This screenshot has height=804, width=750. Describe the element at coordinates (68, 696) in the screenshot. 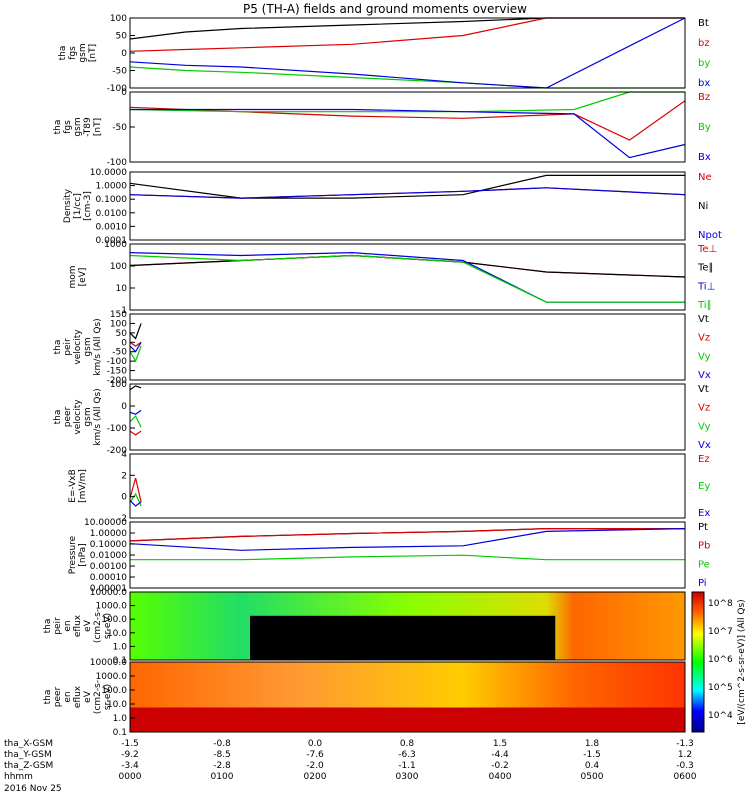

I see `y-axis-label-line: en` at that location.